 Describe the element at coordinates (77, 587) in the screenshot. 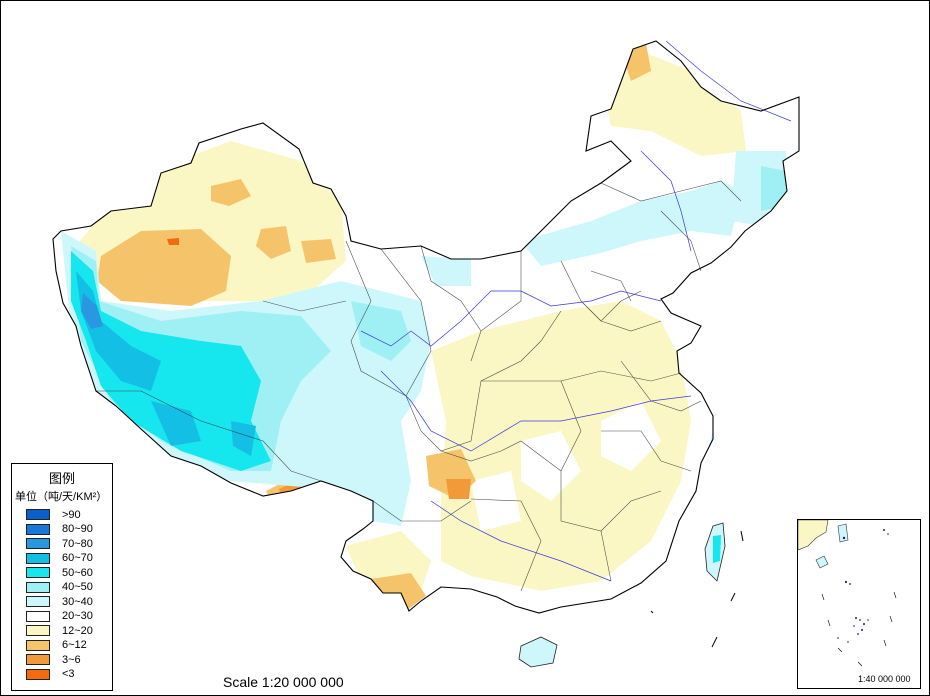

I see `legend-label: 40~50` at that location.